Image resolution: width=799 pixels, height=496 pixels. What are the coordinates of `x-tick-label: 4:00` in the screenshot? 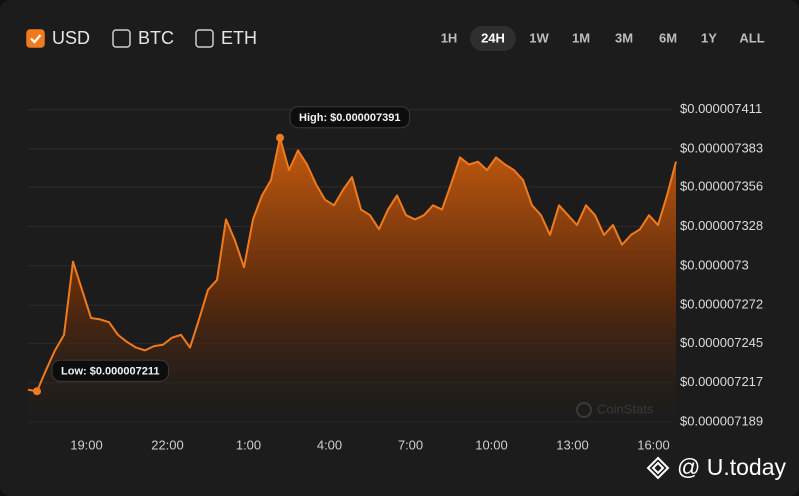 It's located at (329, 444).